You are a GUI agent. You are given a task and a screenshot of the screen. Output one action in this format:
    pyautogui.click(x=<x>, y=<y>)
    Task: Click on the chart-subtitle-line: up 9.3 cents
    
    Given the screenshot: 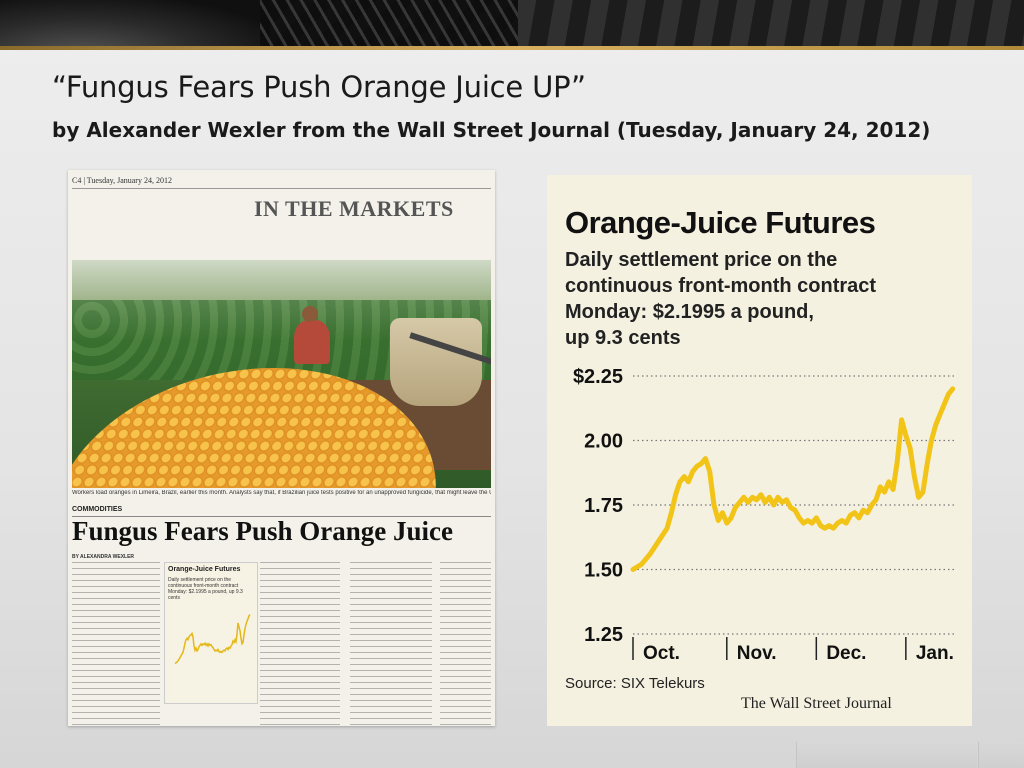 What is the action you would take?
    pyautogui.click(x=623, y=338)
    